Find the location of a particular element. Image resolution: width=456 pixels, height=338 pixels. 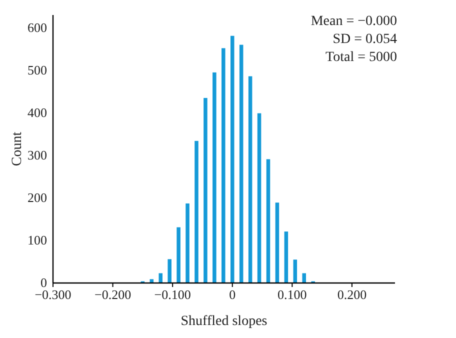

y-tick-label: 100 is located at coordinates (37, 240).